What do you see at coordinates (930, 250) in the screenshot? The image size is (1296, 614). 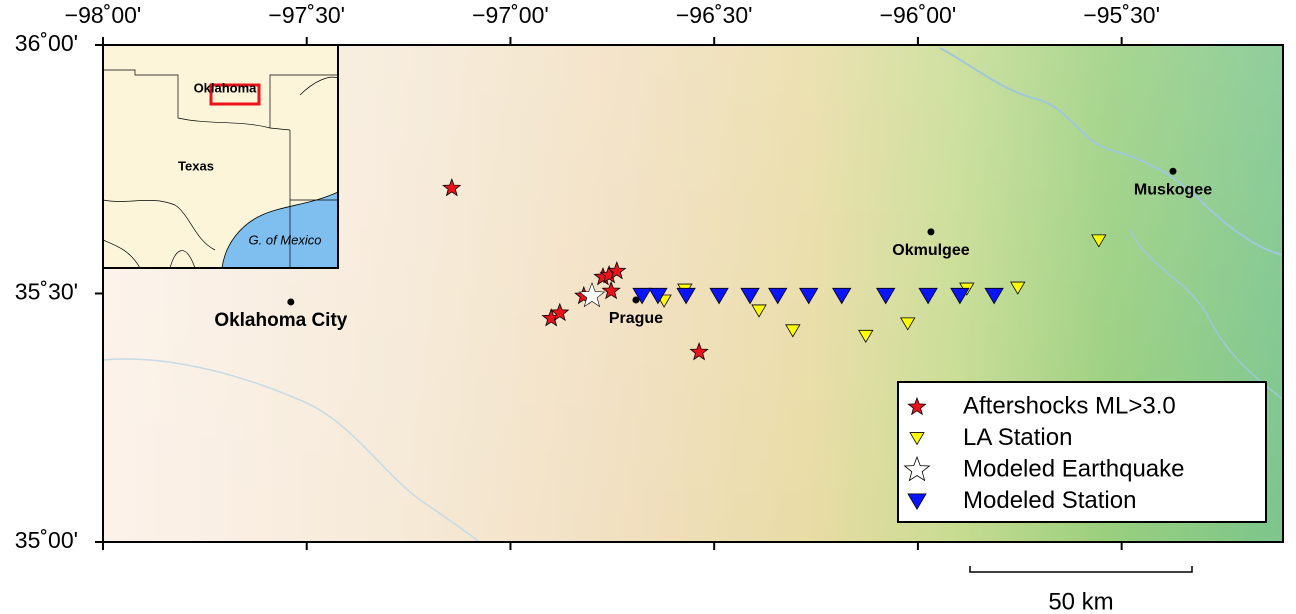 I see `city-label: Okmulgee` at bounding box center [930, 250].